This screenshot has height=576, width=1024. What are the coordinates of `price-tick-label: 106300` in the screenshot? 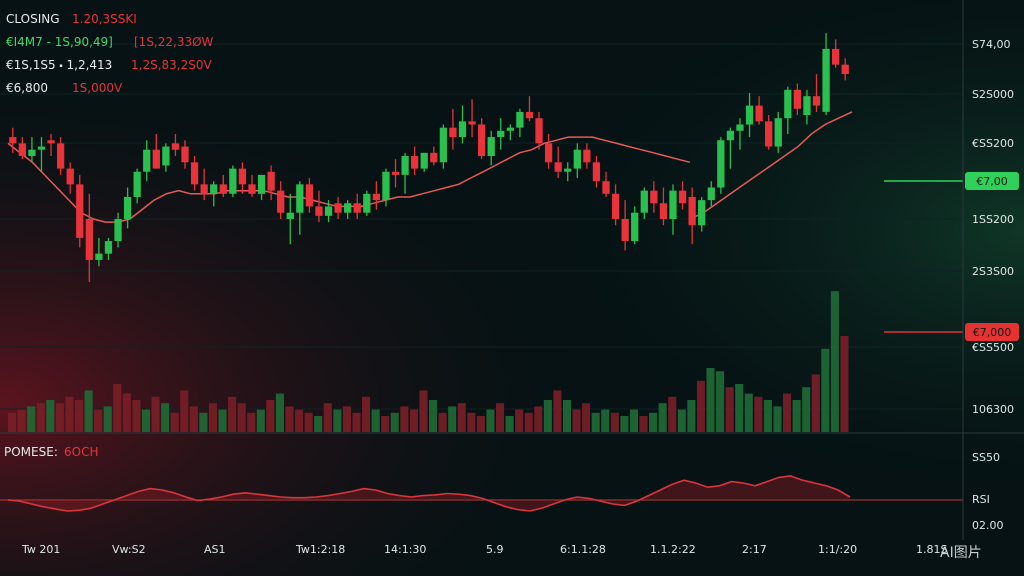 It's located at (993, 409).